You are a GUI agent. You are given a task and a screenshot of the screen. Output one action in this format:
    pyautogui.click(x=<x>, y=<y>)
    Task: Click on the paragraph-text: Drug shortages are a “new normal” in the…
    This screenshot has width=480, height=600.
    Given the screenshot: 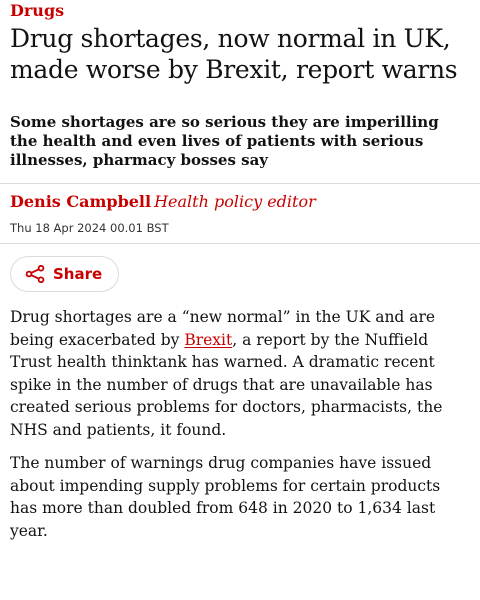 What is the action you would take?
    pyautogui.click(x=223, y=328)
    